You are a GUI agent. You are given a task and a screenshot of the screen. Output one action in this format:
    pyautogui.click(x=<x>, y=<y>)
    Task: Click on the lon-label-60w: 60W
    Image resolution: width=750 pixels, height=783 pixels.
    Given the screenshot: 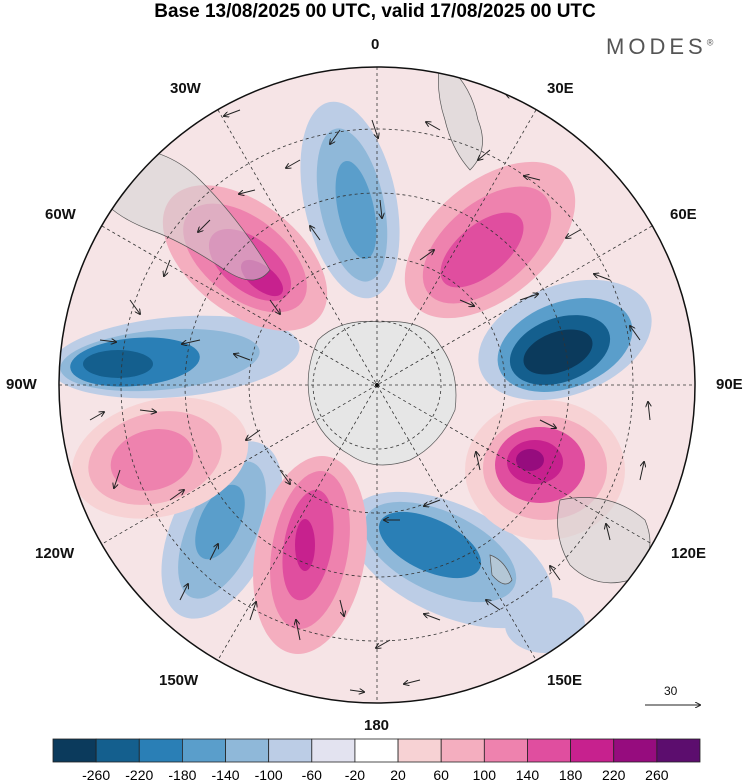 What is the action you would take?
    pyautogui.click(x=60, y=214)
    